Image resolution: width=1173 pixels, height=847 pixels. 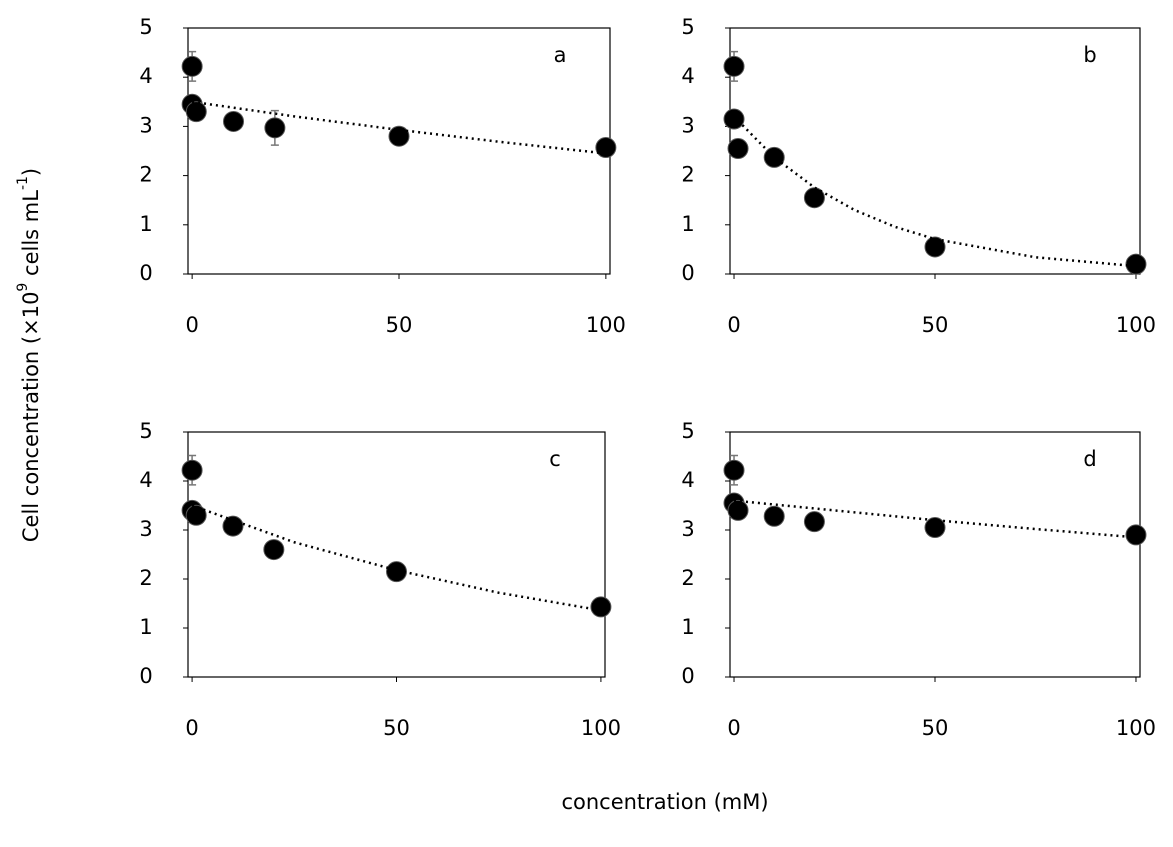 What do you see at coordinates (560, 55) in the screenshot?
I see `panel-label: a` at bounding box center [560, 55].